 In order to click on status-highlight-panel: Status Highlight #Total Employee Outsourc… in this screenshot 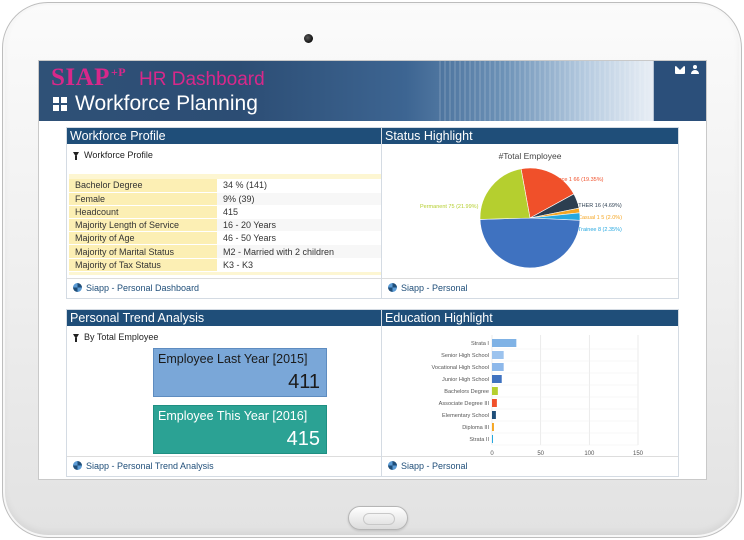, I will do `click(530, 213)`.